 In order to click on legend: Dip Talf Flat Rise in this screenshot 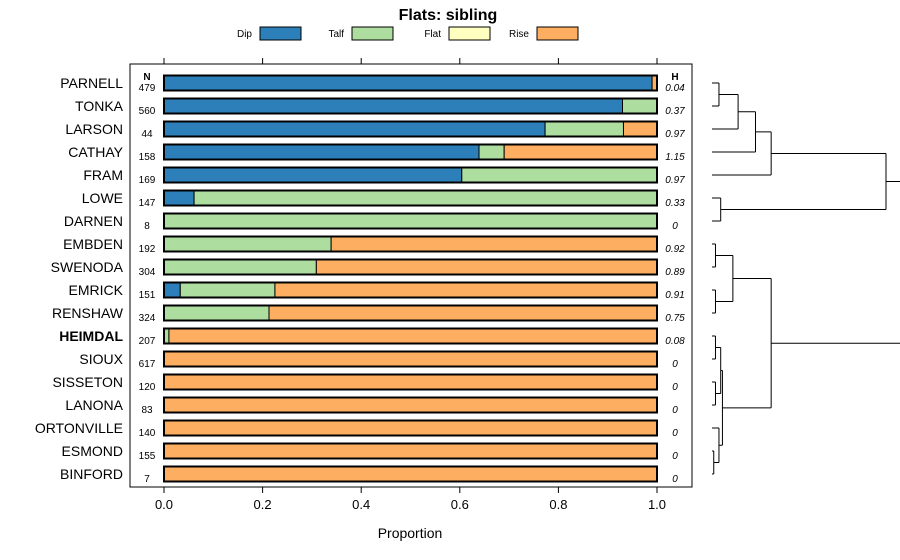, I will do `click(408, 33)`.